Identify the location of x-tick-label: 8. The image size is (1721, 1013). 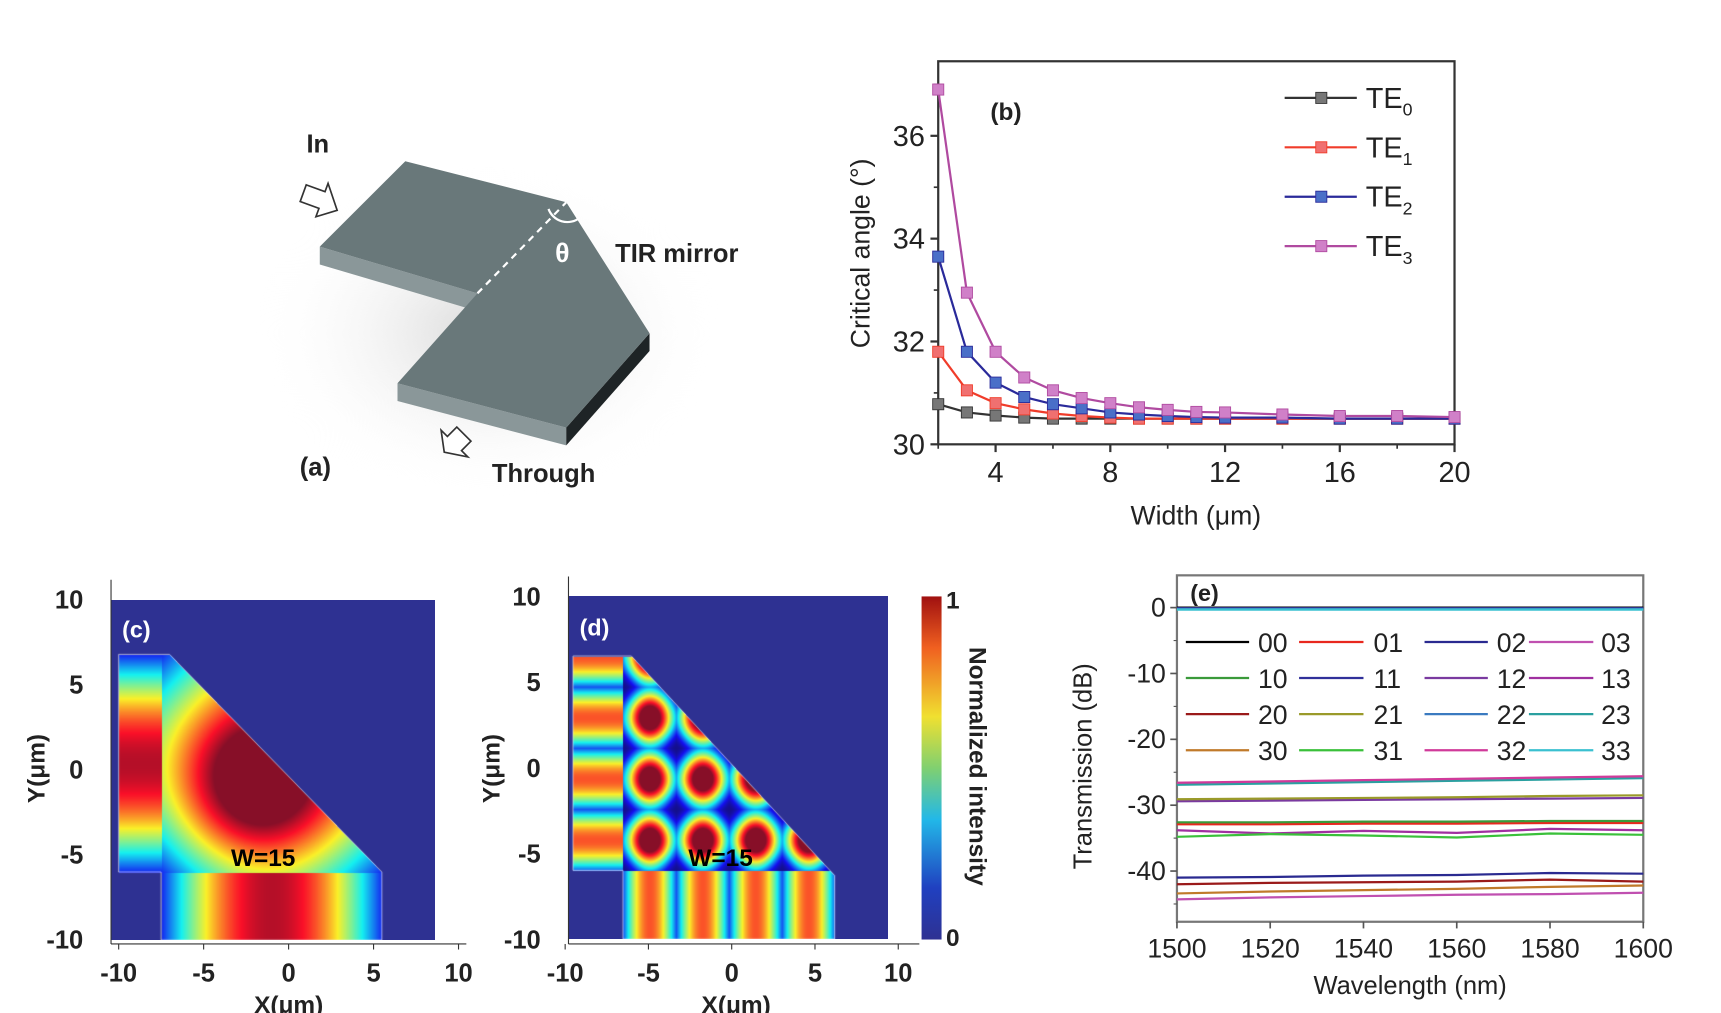
(1110, 473).